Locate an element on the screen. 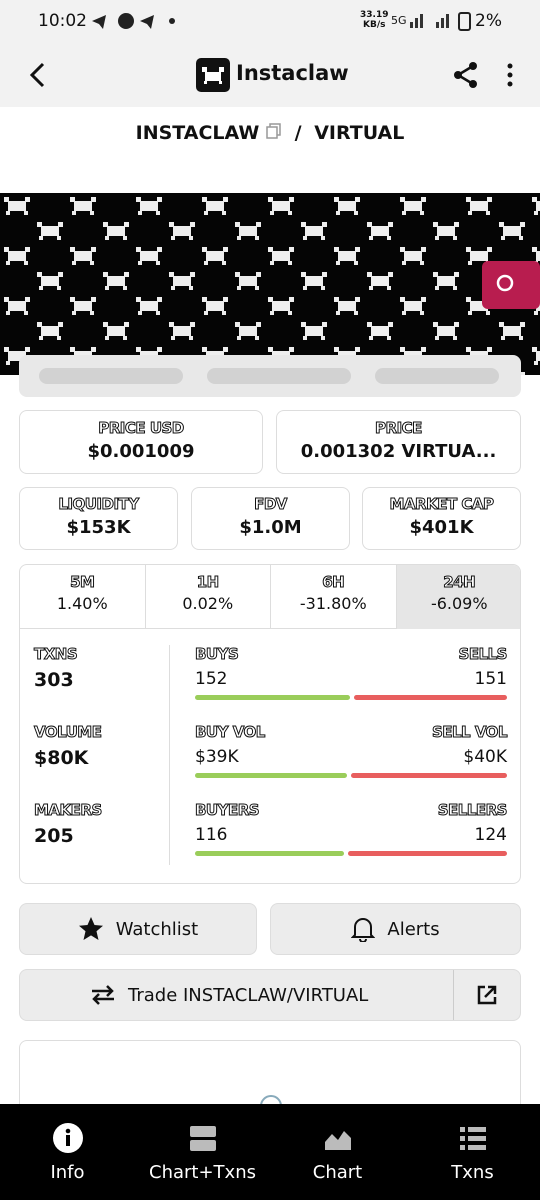 Image resolution: width=540 pixels, height=1200 pixels. star-icon is located at coordinates (90, 928).